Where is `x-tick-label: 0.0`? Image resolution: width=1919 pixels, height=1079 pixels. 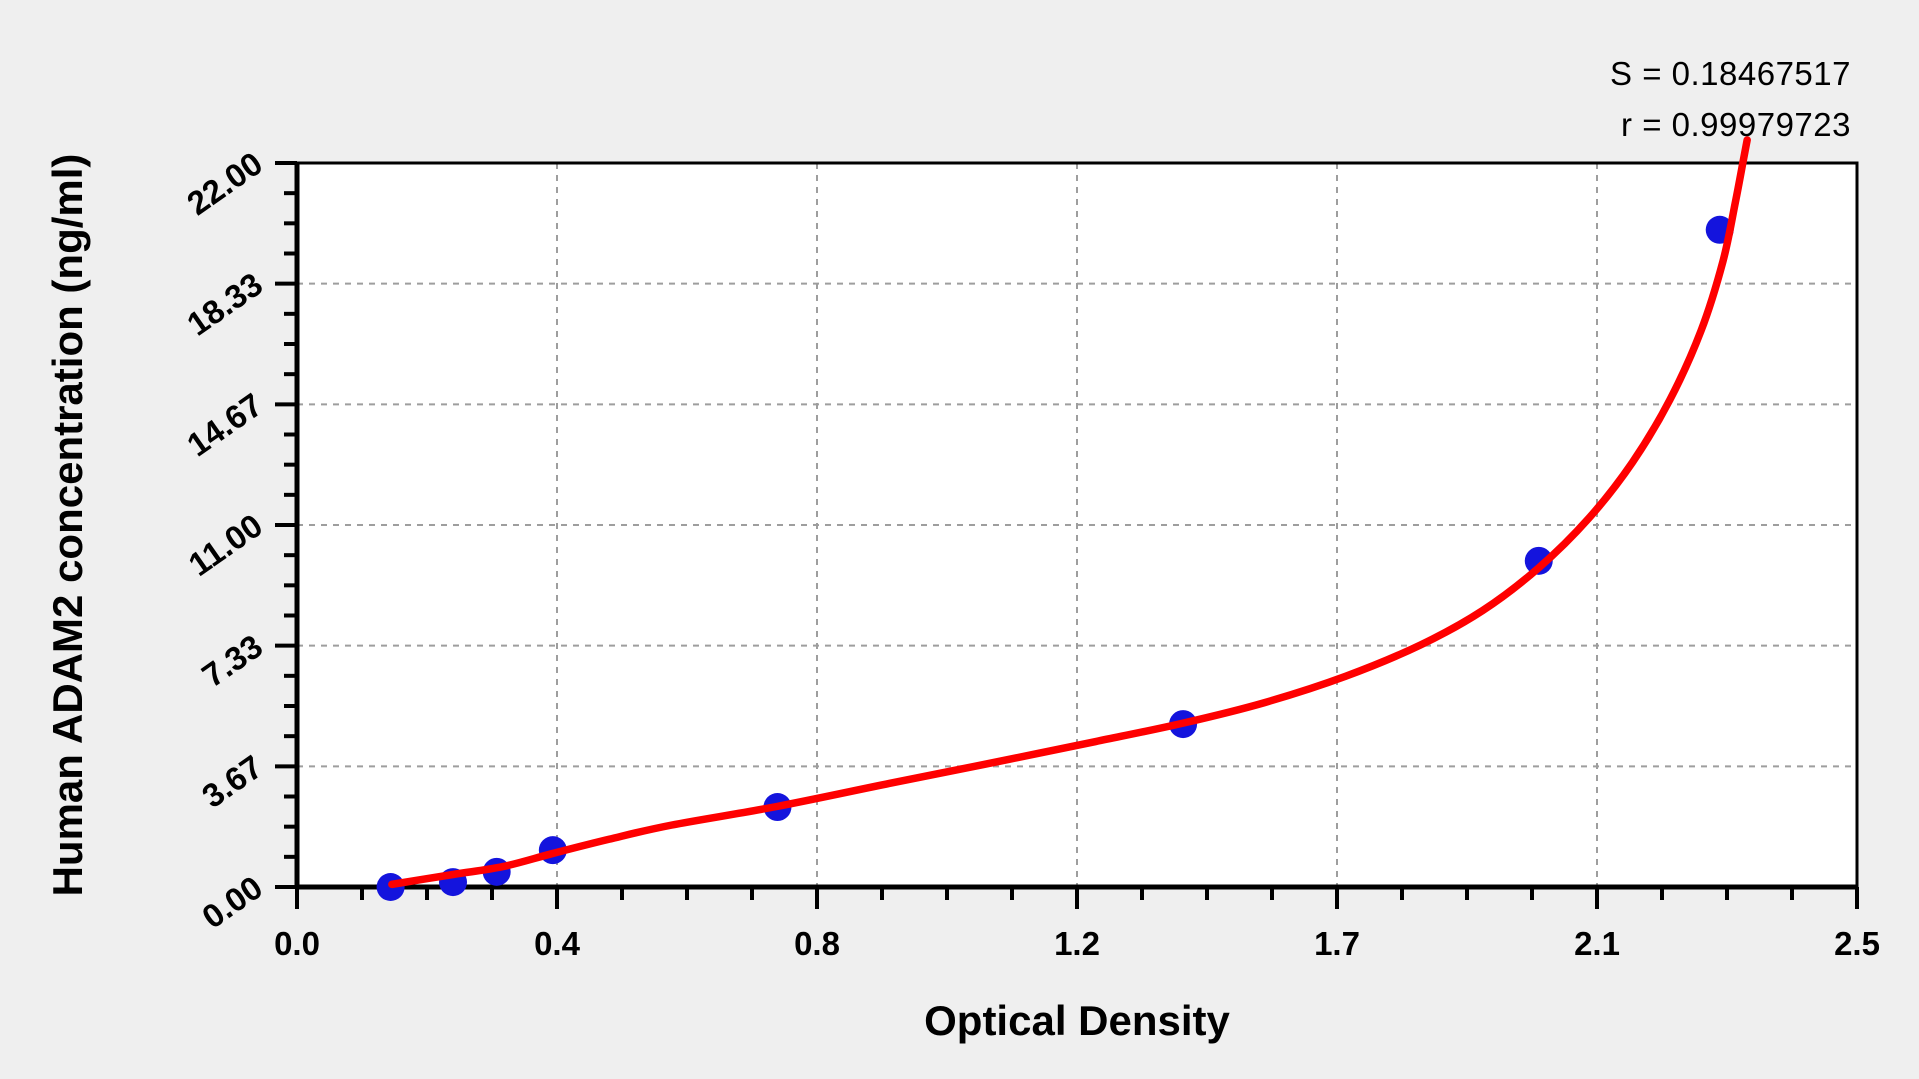 x-tick-label: 0.0 is located at coordinates (297, 943).